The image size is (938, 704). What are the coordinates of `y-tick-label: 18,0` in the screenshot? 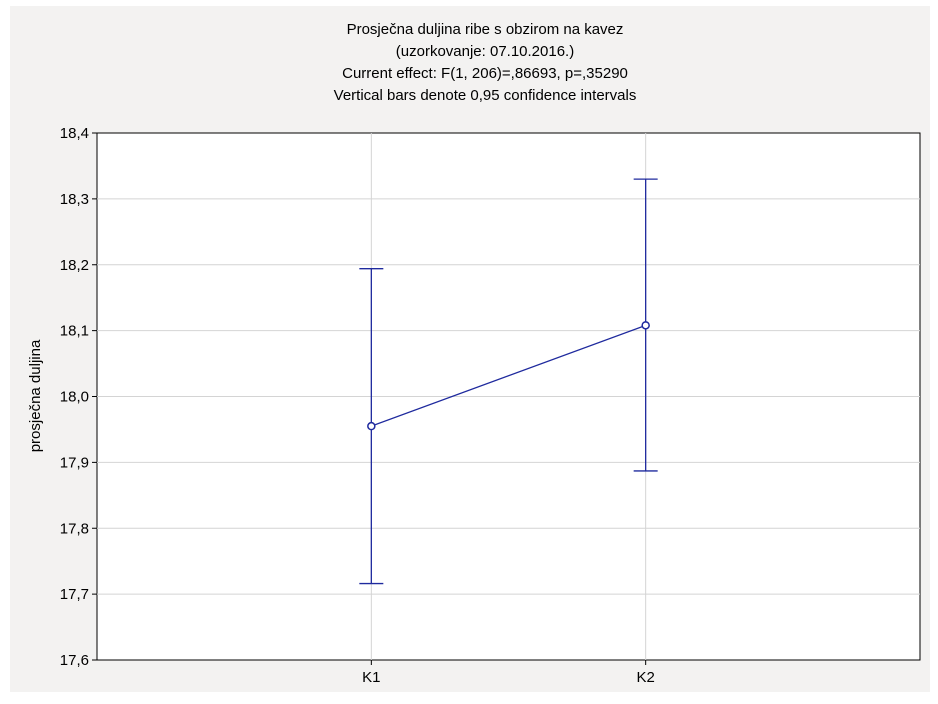 It's located at (74, 397).